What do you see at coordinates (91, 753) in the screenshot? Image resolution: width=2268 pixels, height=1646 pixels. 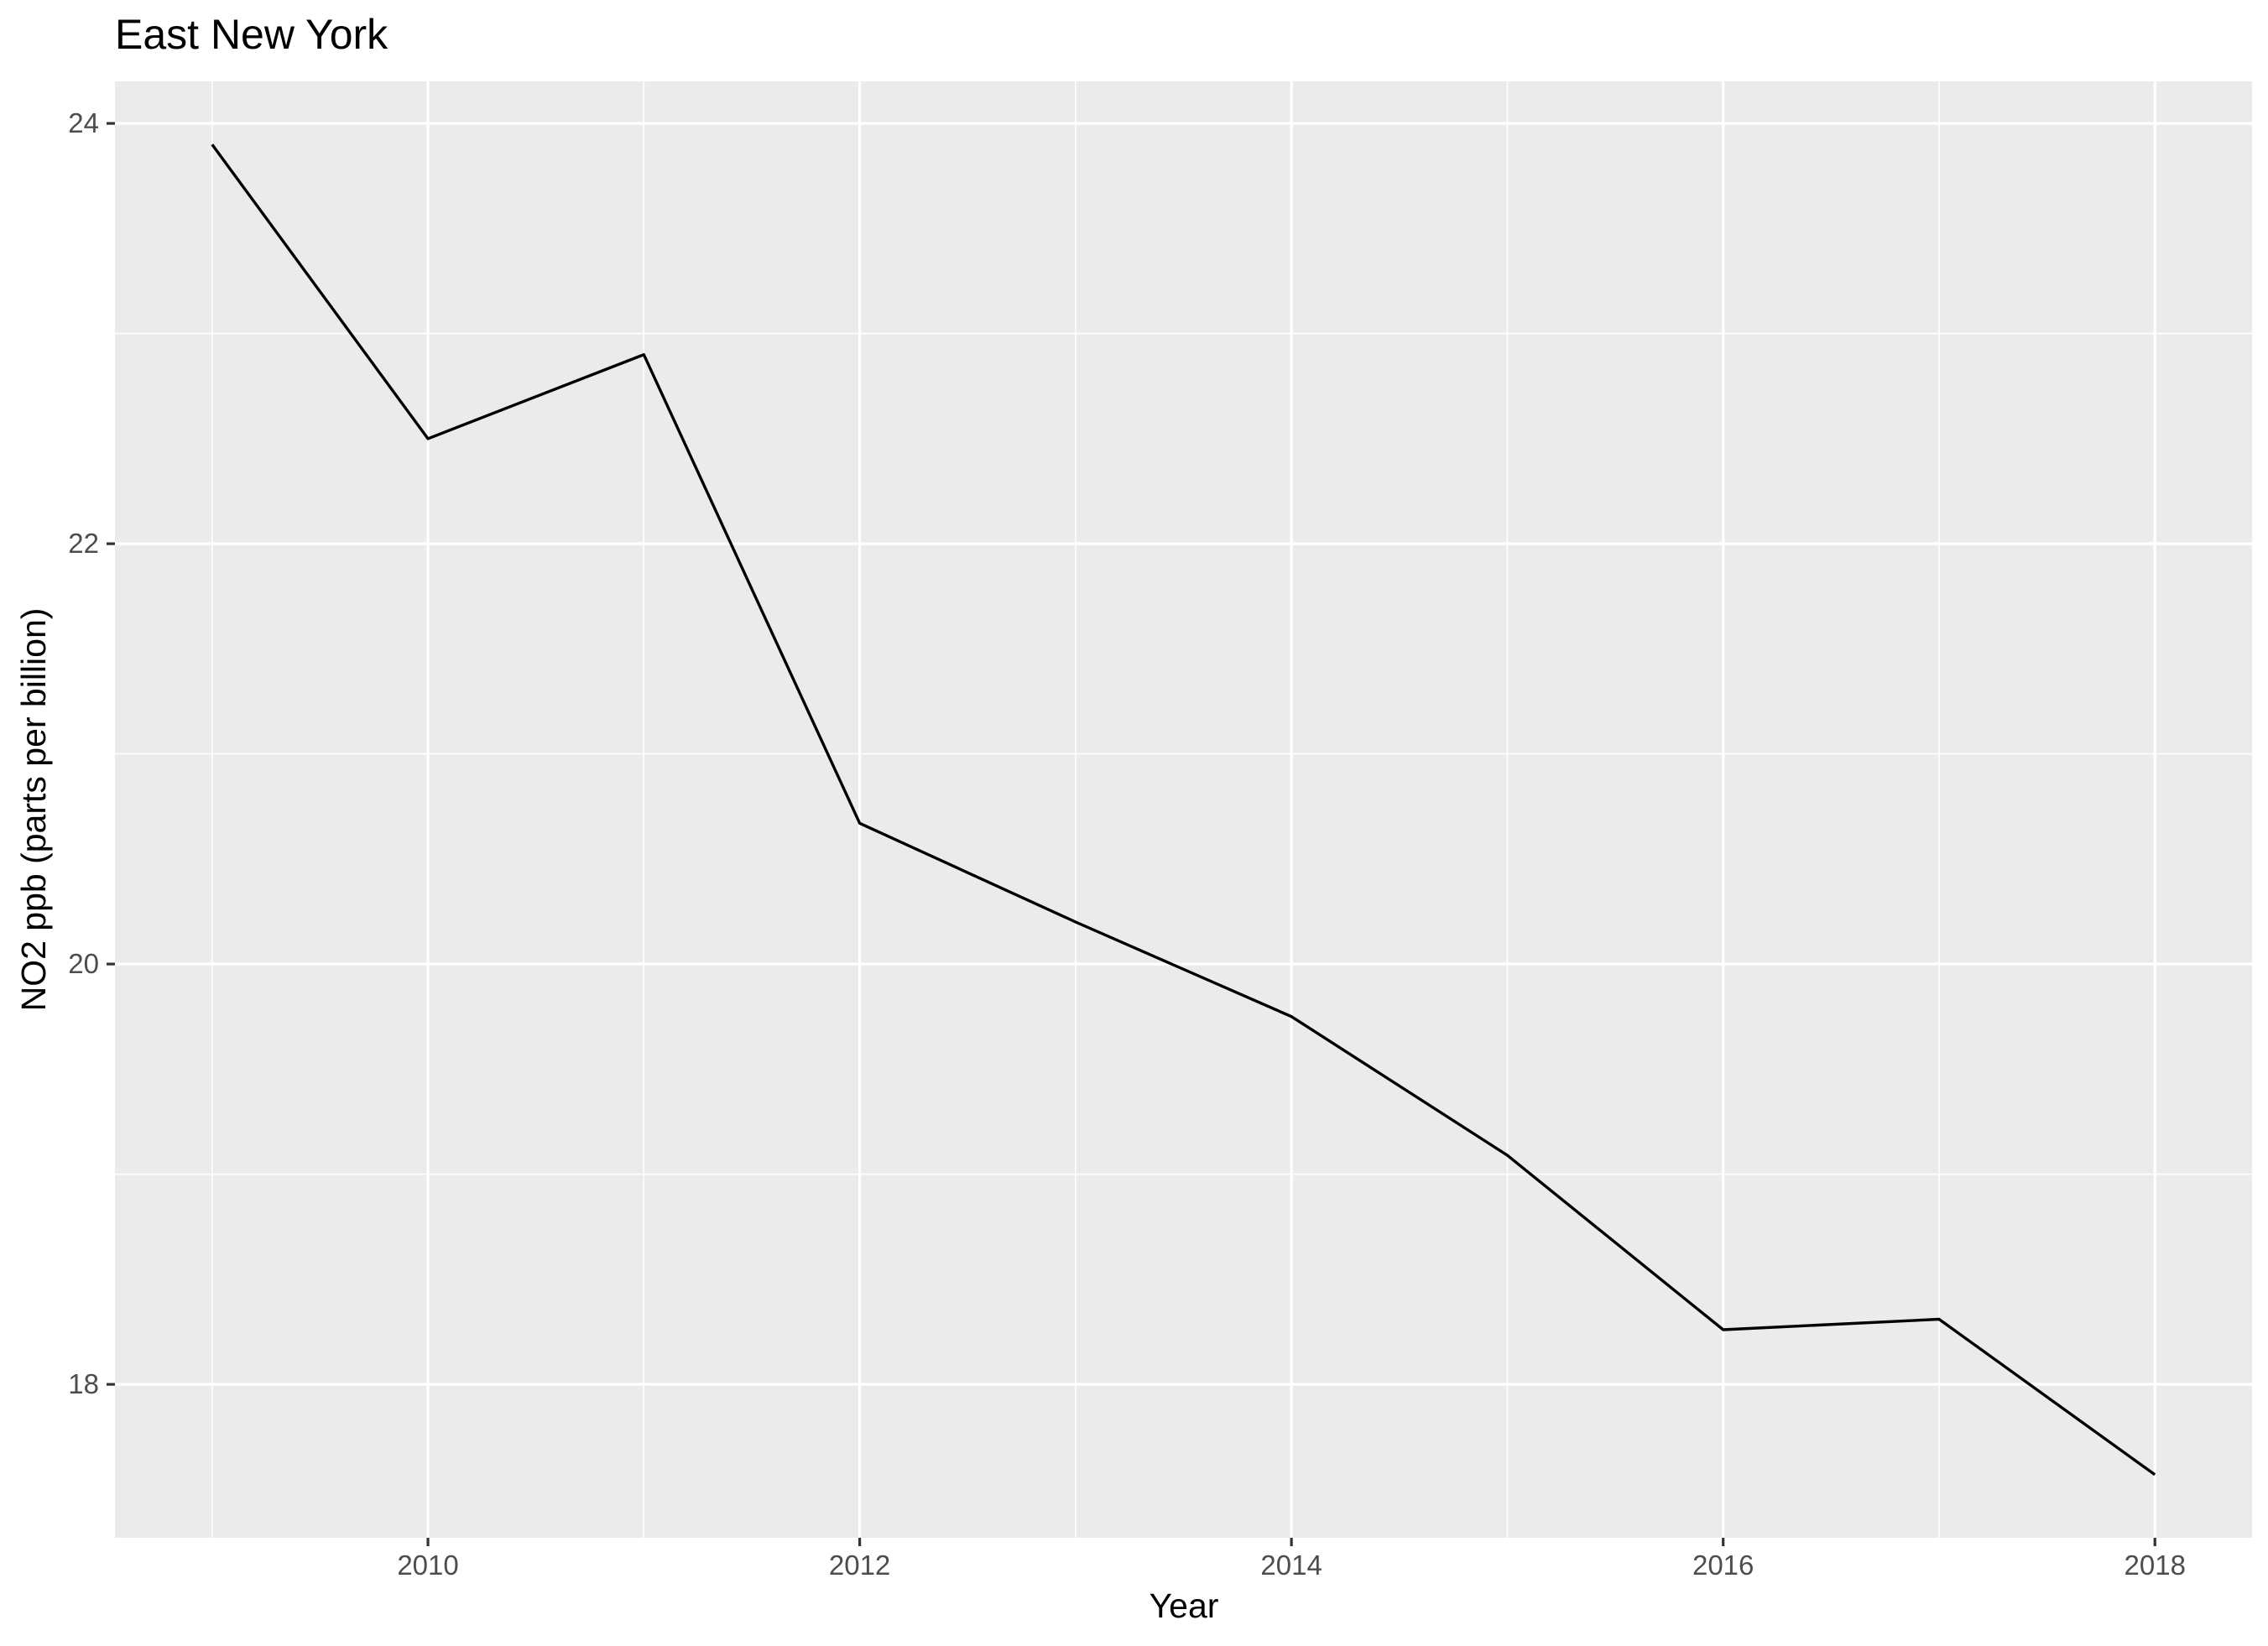 I see `y-axis: 18 20 22 24` at bounding box center [91, 753].